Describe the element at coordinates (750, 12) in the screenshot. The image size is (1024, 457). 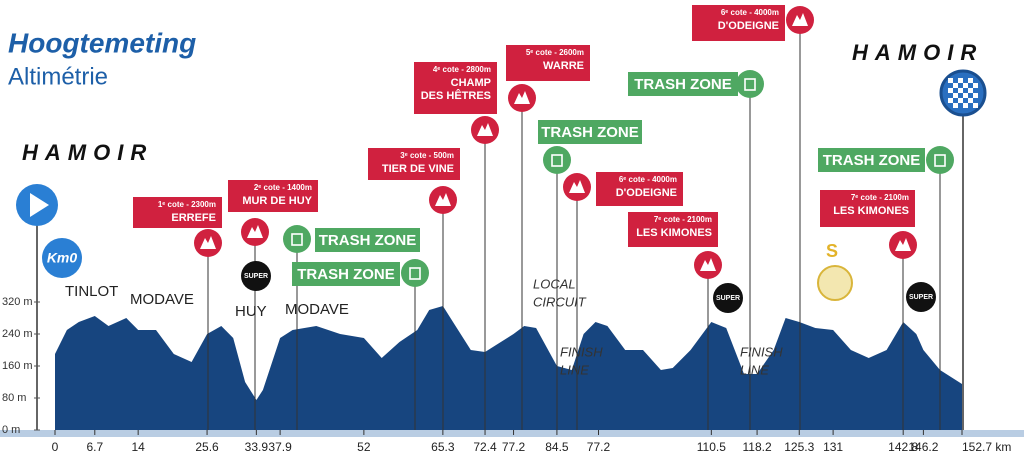
I see `climb-info: 6ᵉ cote - 4000m` at that location.